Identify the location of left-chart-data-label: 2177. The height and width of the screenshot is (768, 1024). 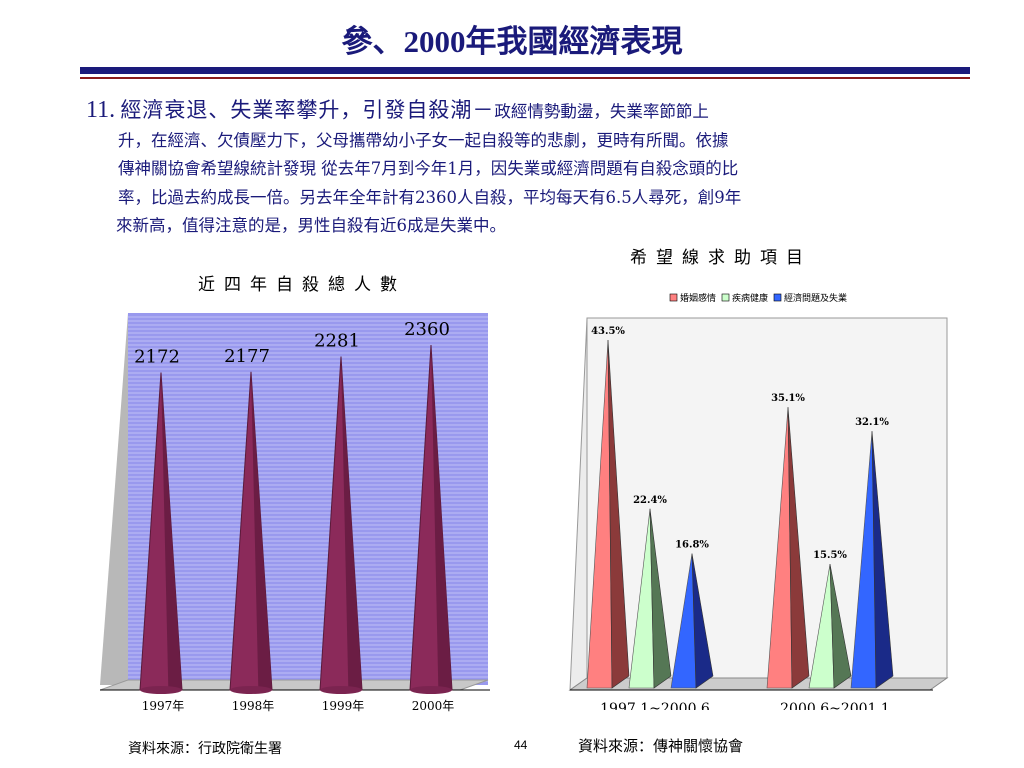
(247, 356).